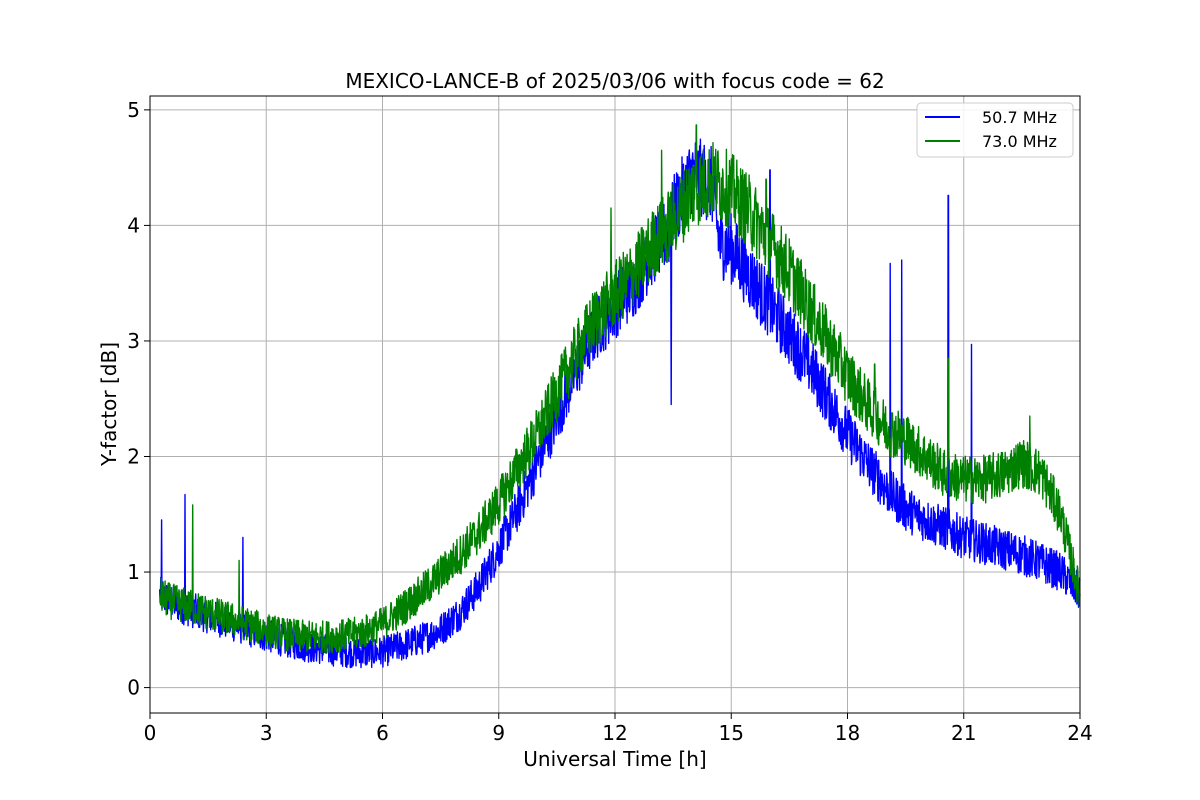 Image resolution: width=1200 pixels, height=800 pixels. I want to click on legend-label-73-0: 73.0 MHz, so click(1019, 141).